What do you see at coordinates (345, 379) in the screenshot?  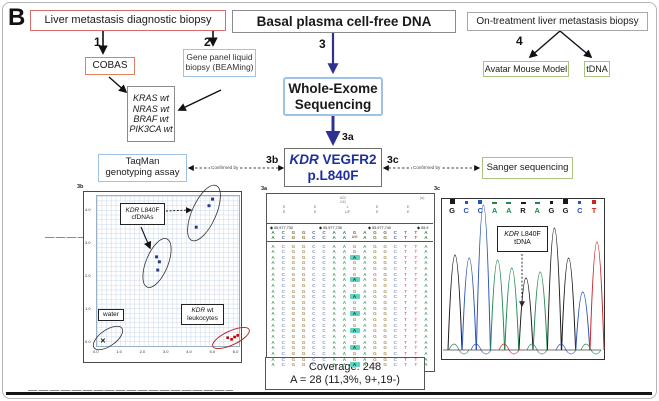 I see `coverage-line2: A = 28 (11,3%, 9+,19-)` at bounding box center [345, 379].